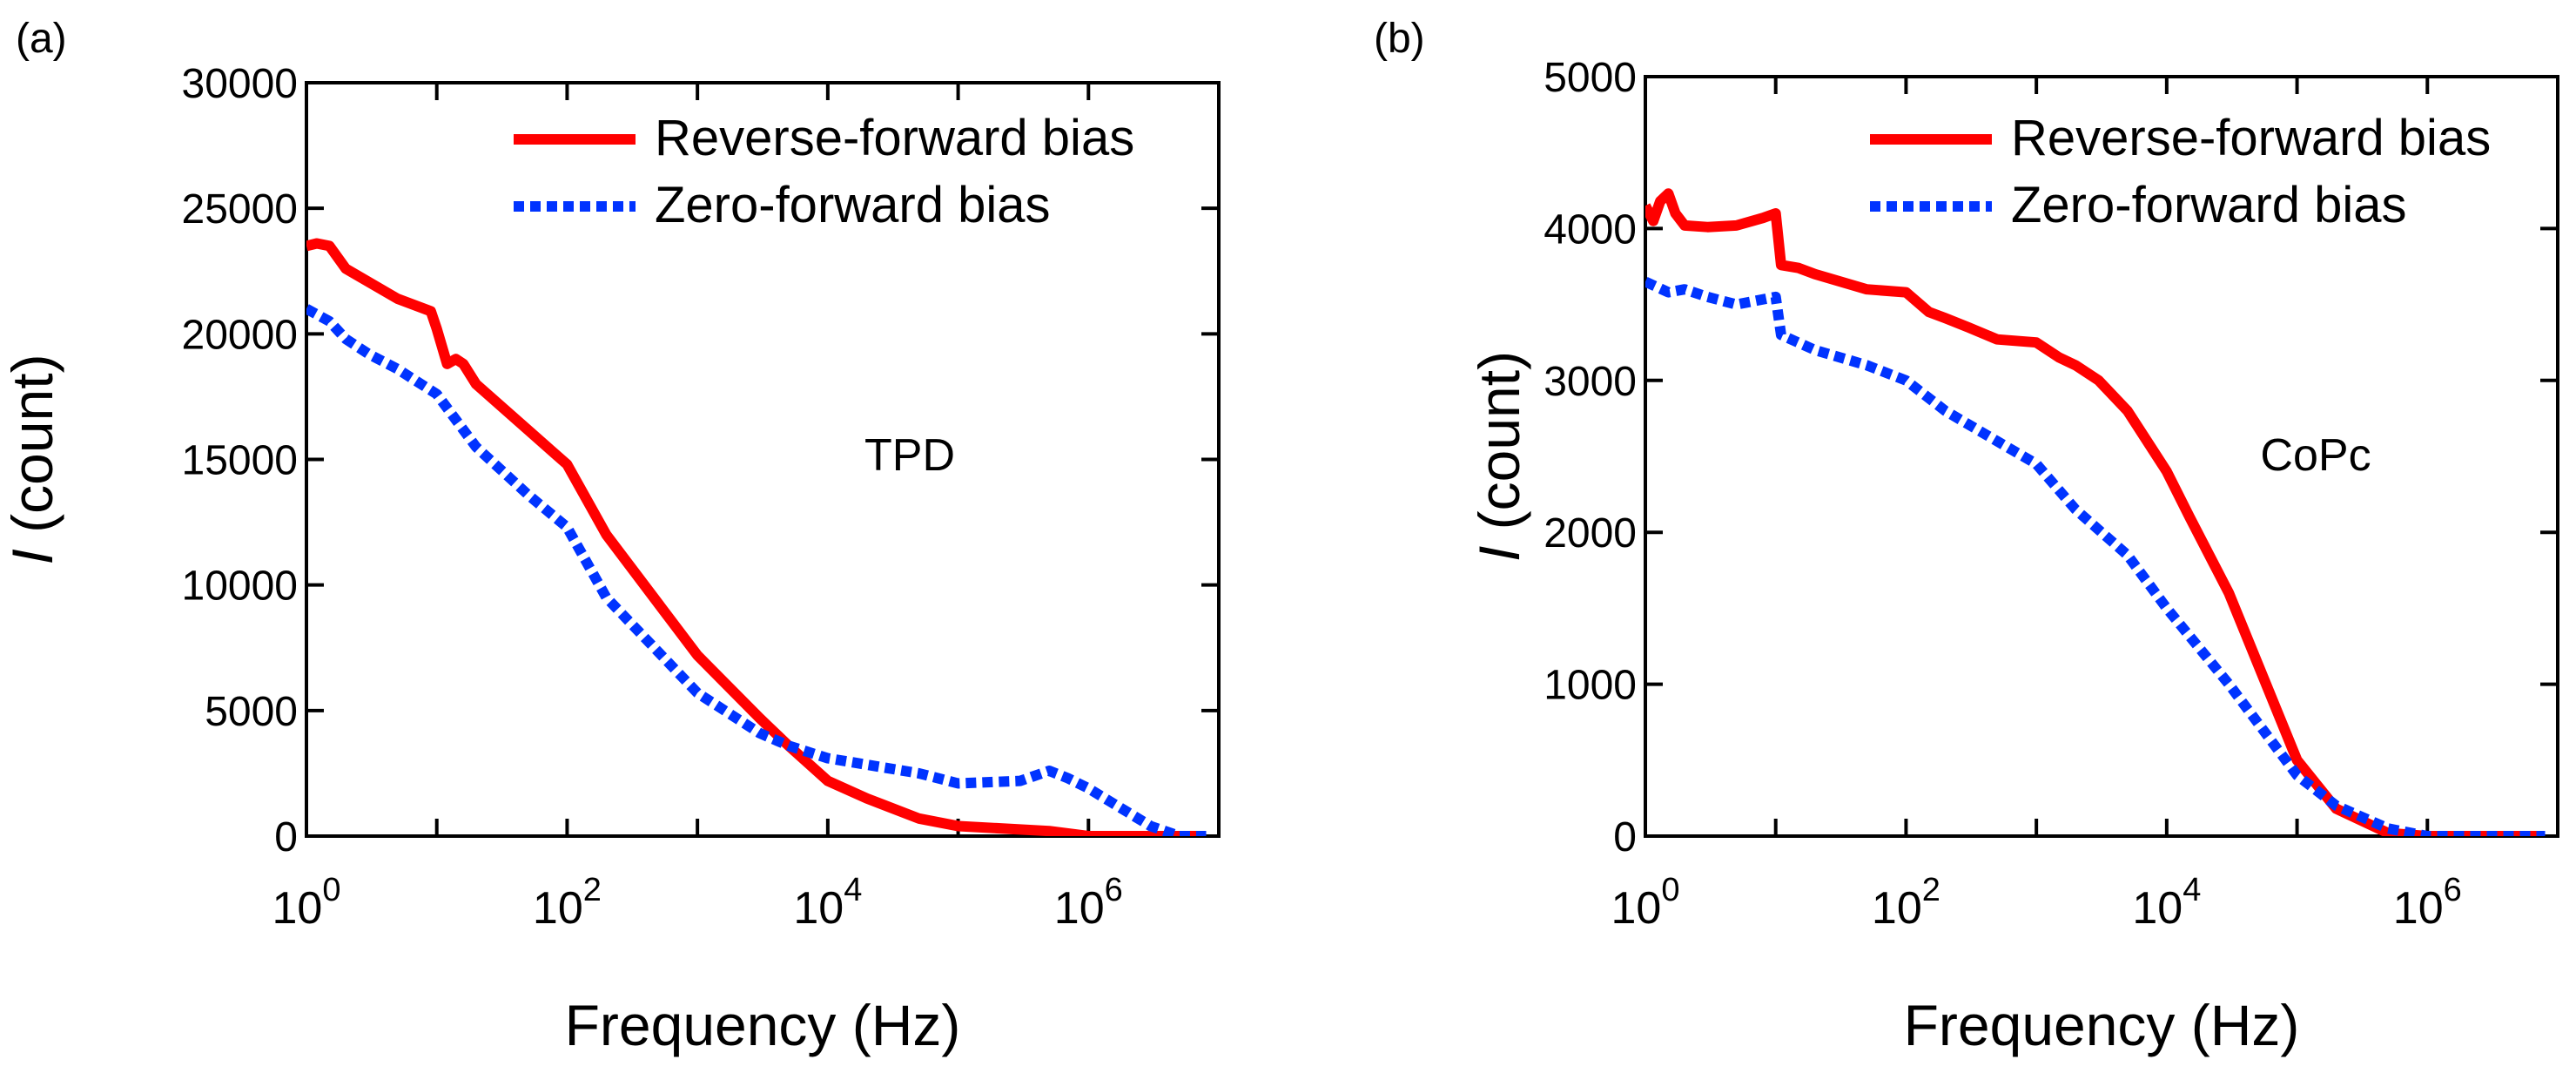  What do you see at coordinates (240, 586) in the screenshot?
I see `y-tick-label: 10000` at bounding box center [240, 586].